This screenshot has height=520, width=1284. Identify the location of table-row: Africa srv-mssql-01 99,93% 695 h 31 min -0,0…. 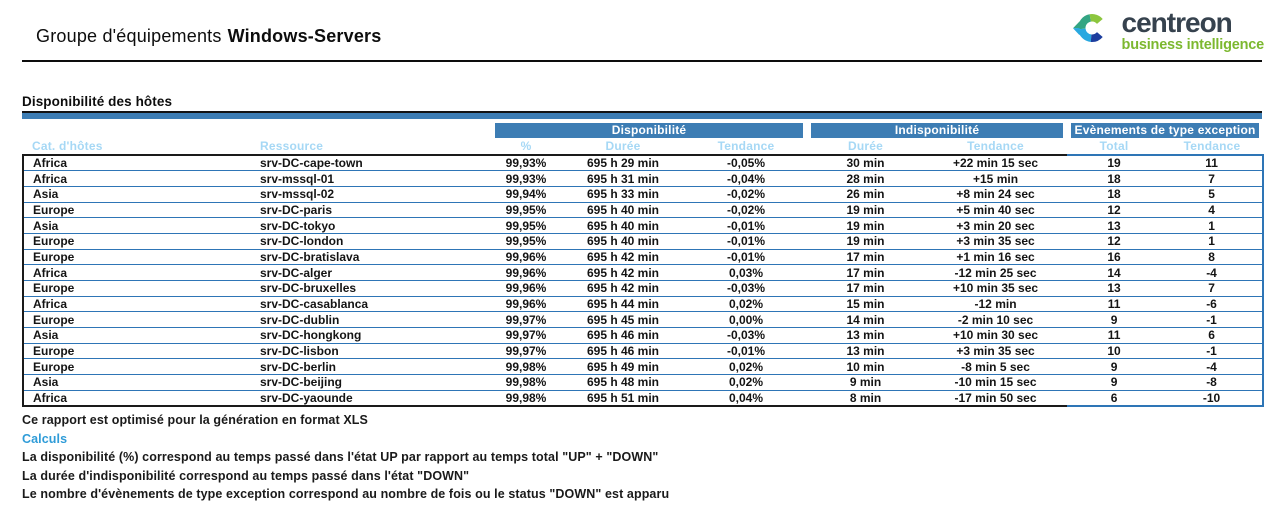
(643, 178).